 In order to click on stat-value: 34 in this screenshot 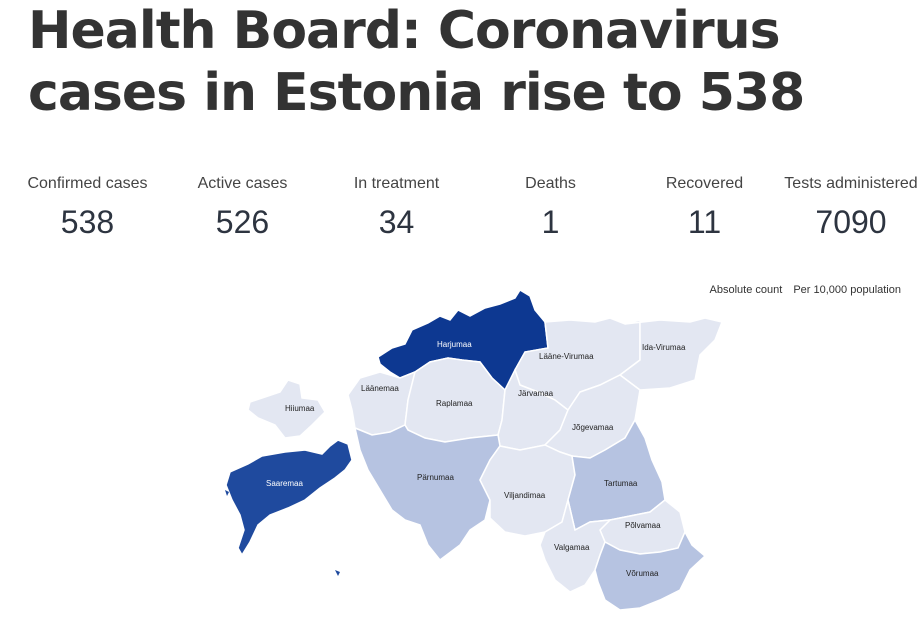, I will do `click(396, 222)`.